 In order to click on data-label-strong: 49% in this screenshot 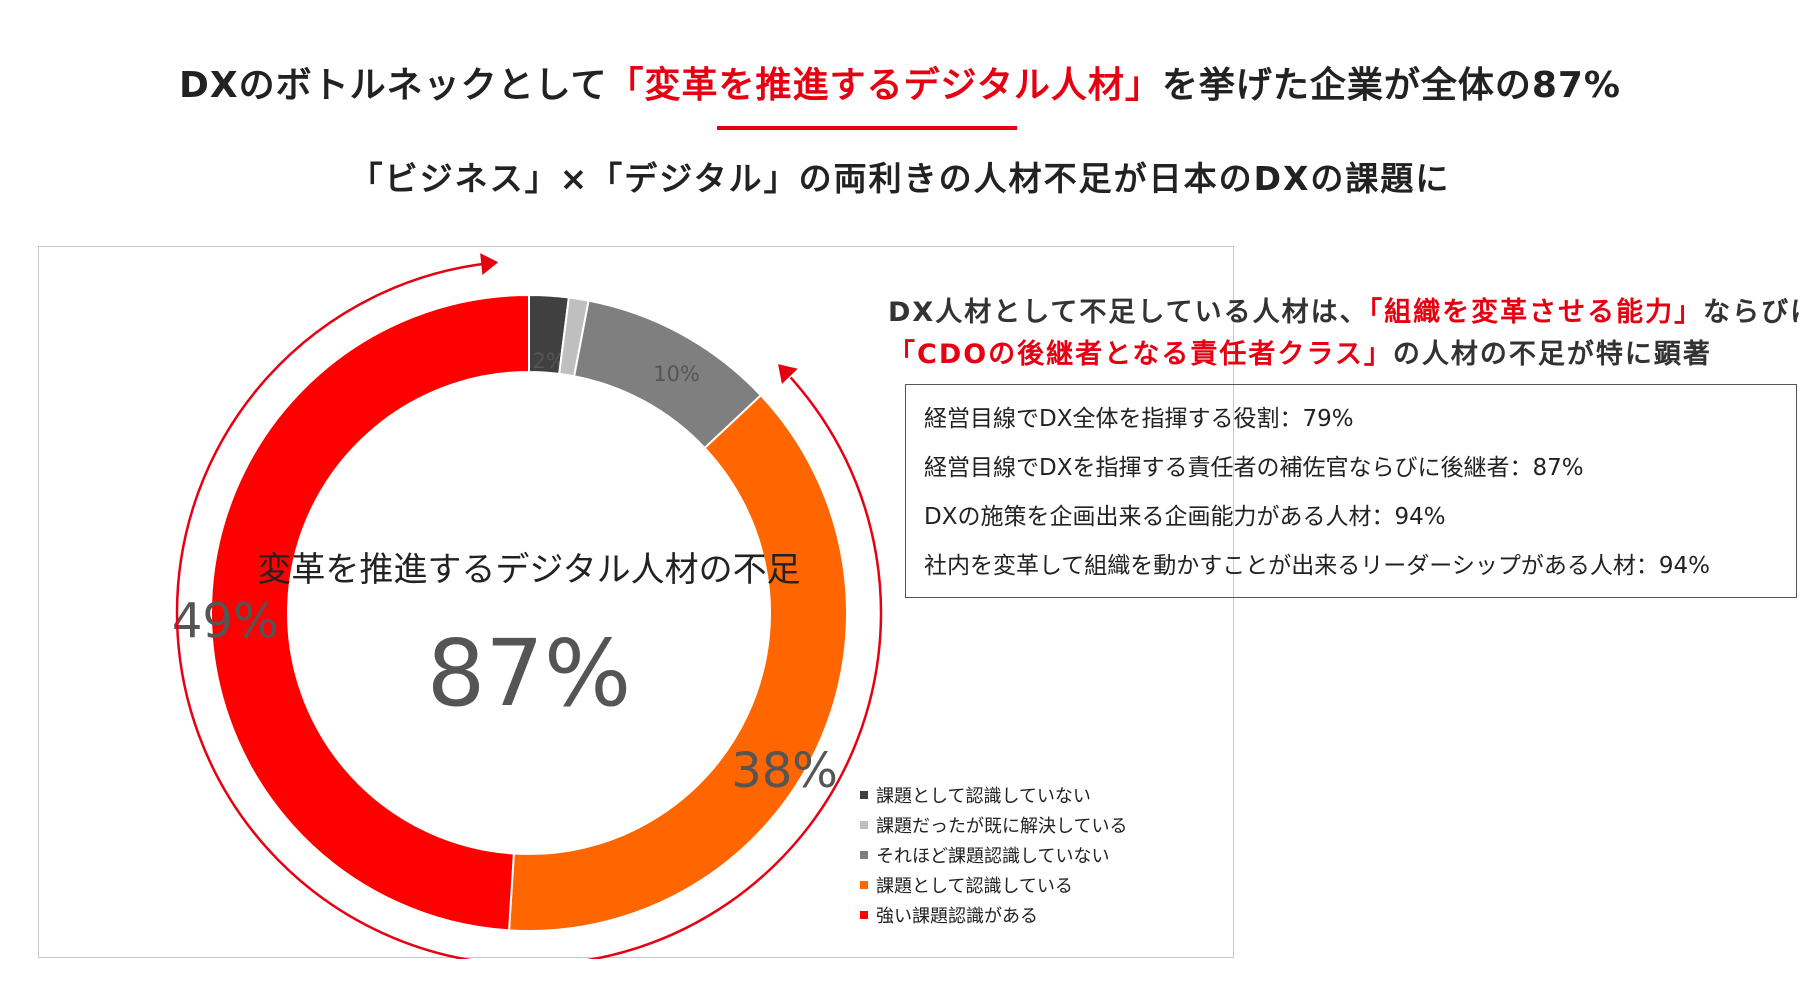, I will do `click(225, 622)`.